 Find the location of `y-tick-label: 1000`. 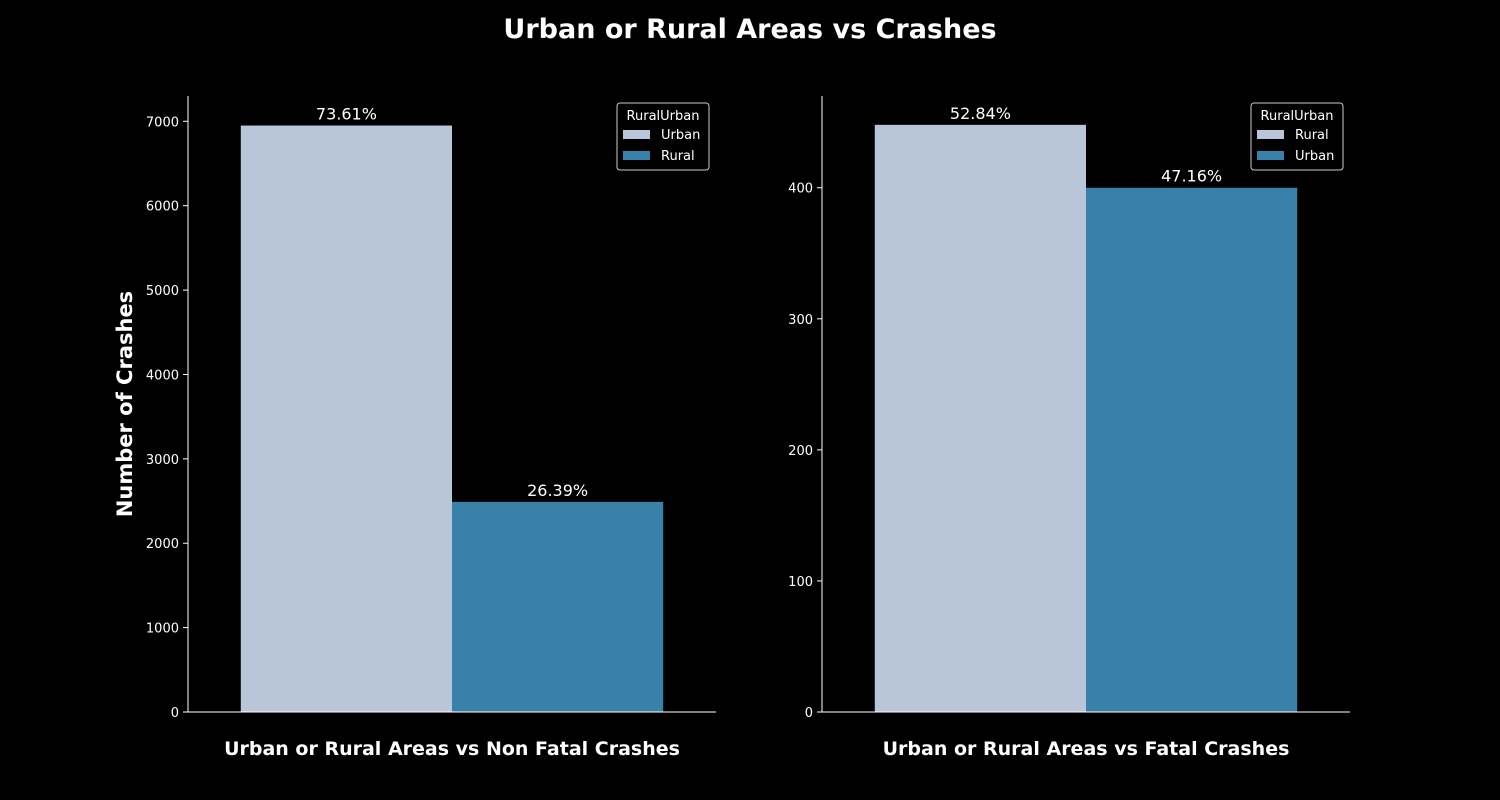

y-tick-label: 1000 is located at coordinates (162, 629).